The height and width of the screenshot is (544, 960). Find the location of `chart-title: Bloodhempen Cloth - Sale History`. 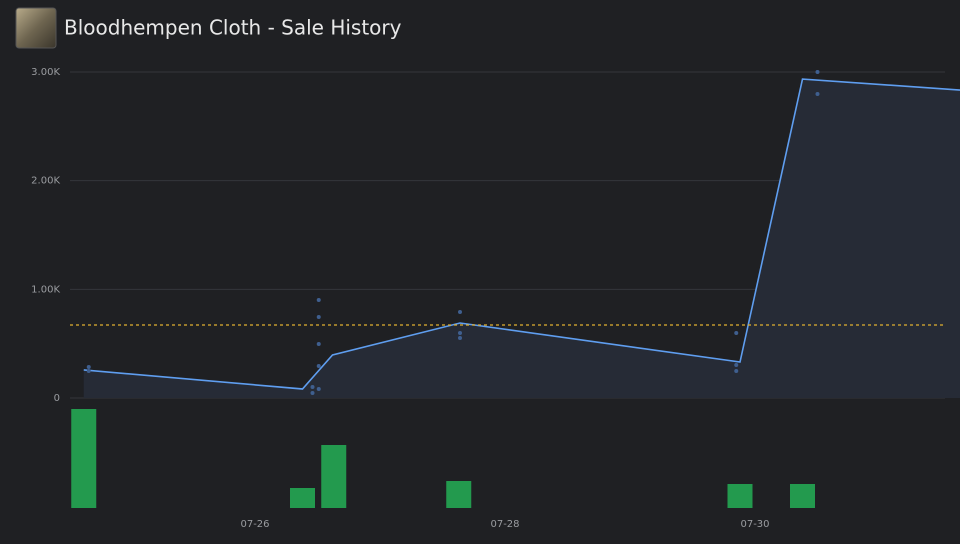

chart-title: Bloodhempen Cloth - Sale History is located at coordinates (233, 28).